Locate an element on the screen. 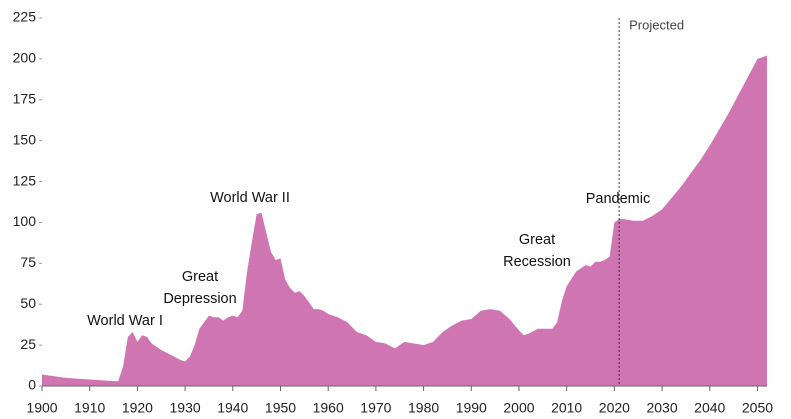 The height and width of the screenshot is (419, 791). x-tick-label: 1920 is located at coordinates (137, 408).